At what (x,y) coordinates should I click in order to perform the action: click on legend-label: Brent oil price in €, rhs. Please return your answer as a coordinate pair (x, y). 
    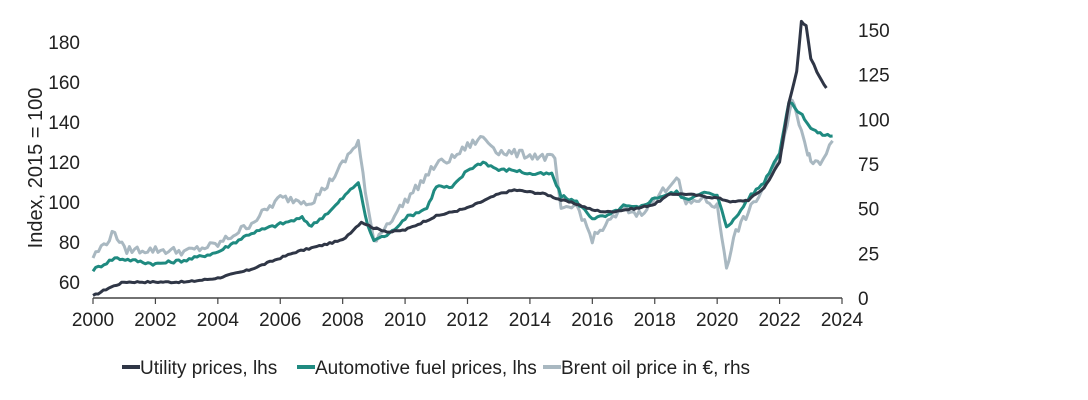
    Looking at the image, I should click on (655, 368).